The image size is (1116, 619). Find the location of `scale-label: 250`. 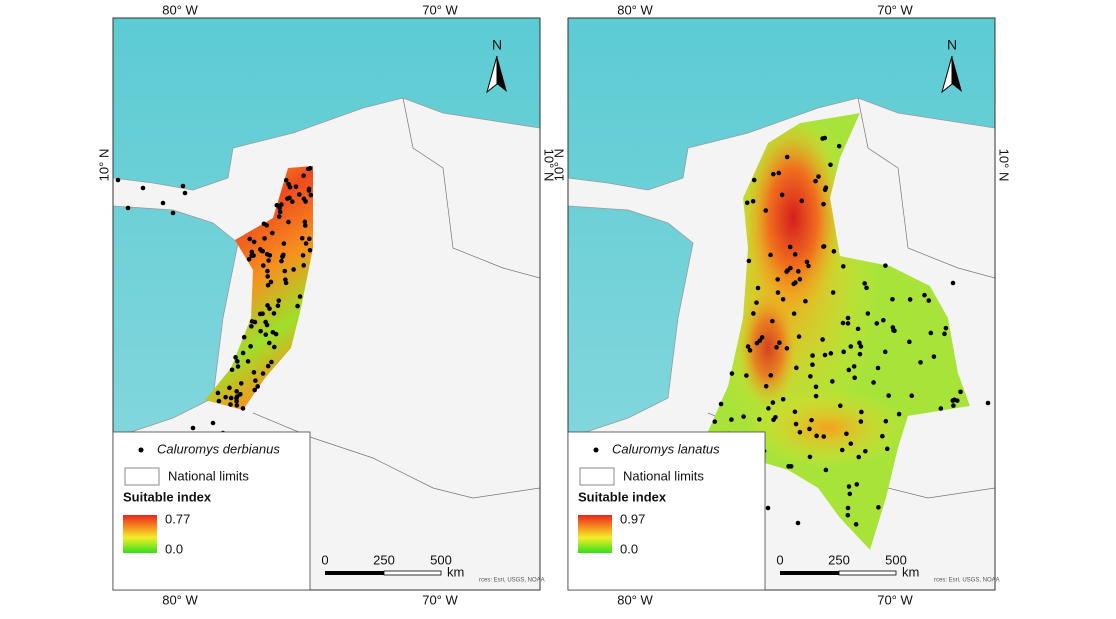

scale-label: 250 is located at coordinates (839, 559).